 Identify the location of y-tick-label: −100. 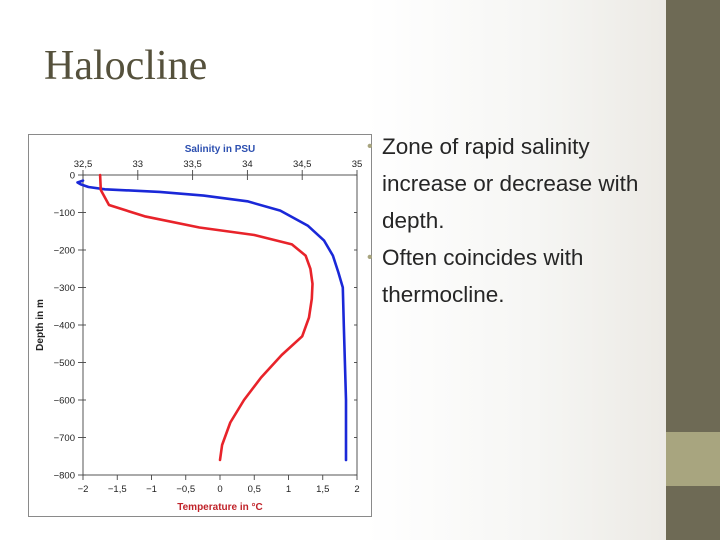
(64, 213).